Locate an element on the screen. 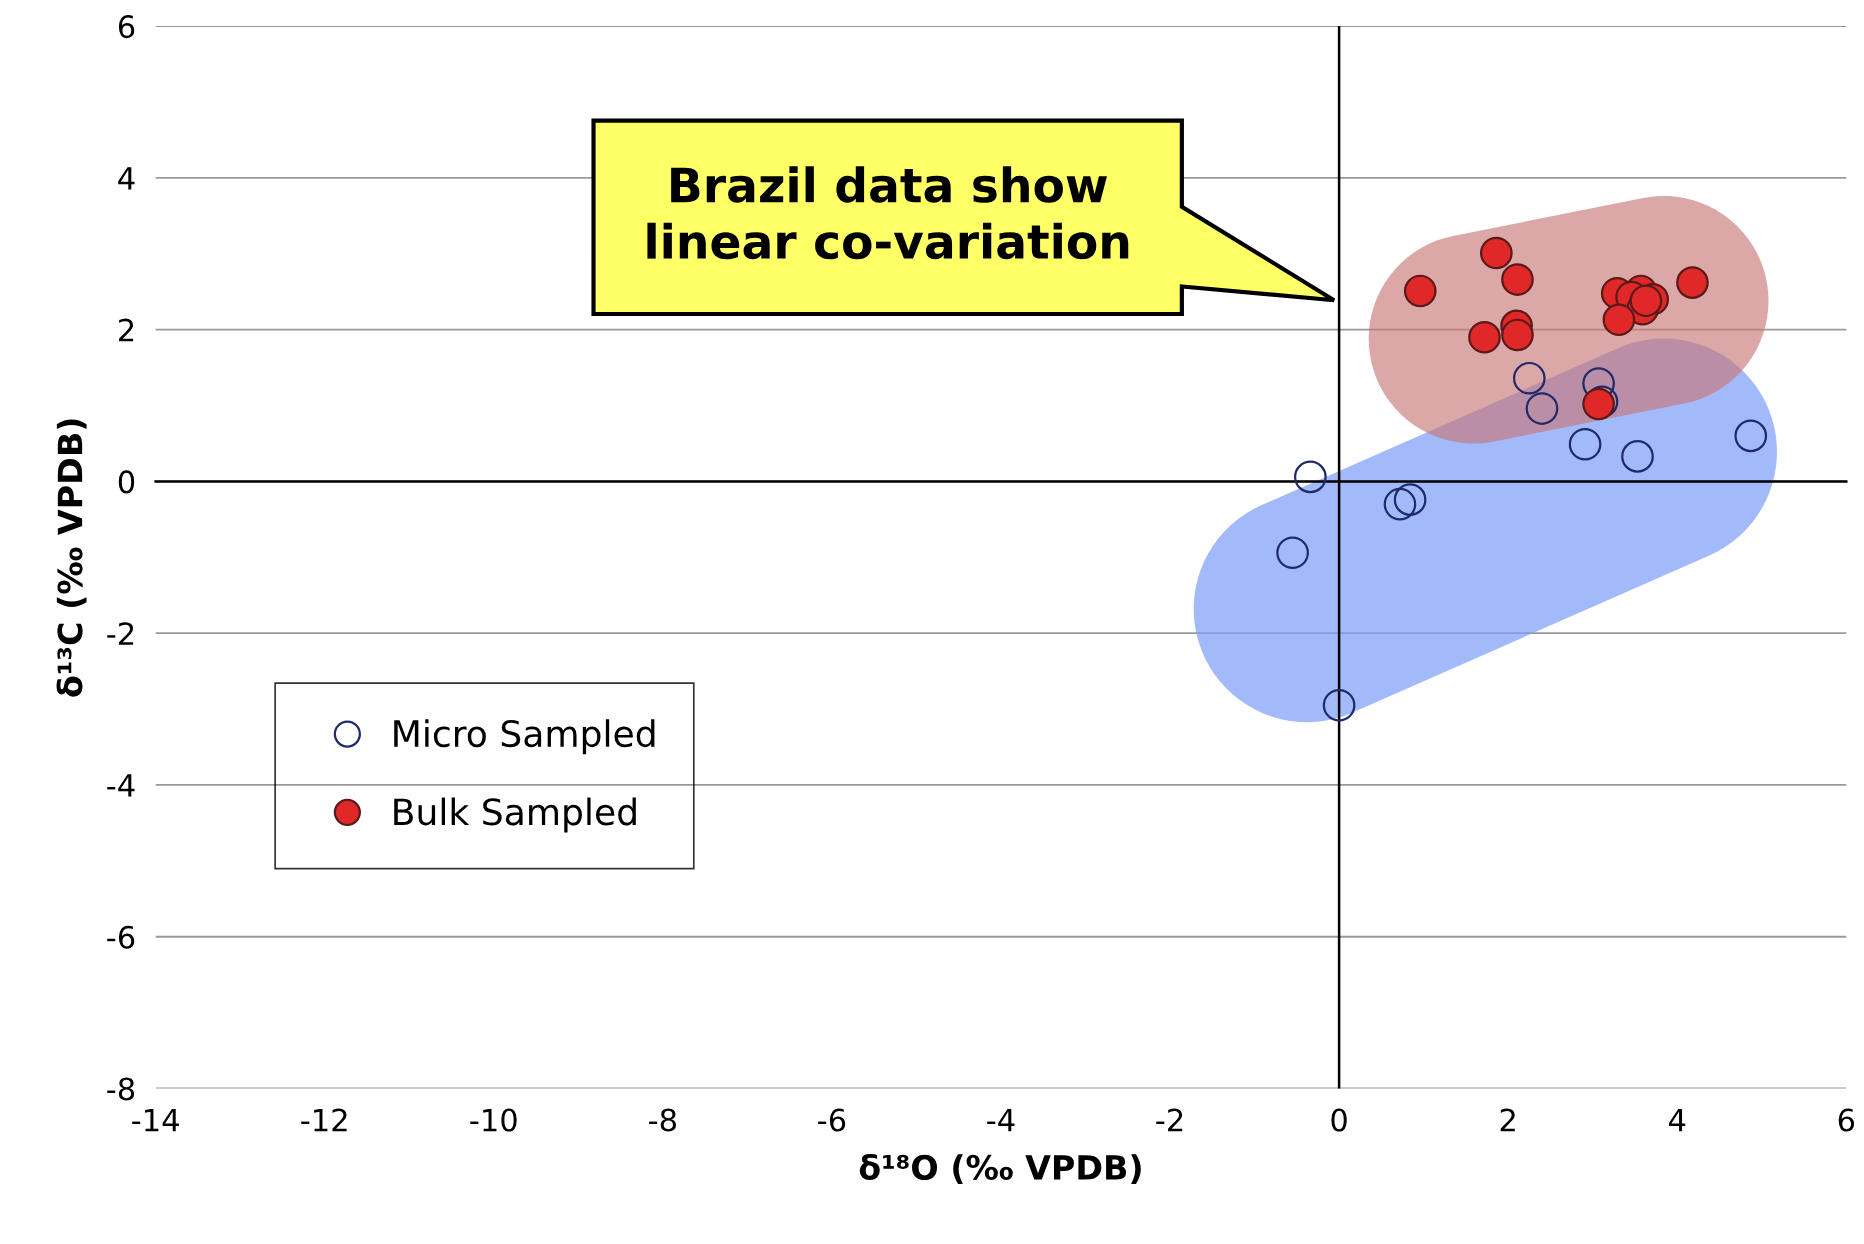 The width and height of the screenshot is (1864, 1244). y-axis-title: δ¹³C (‰ VPDB) is located at coordinates (71, 558).